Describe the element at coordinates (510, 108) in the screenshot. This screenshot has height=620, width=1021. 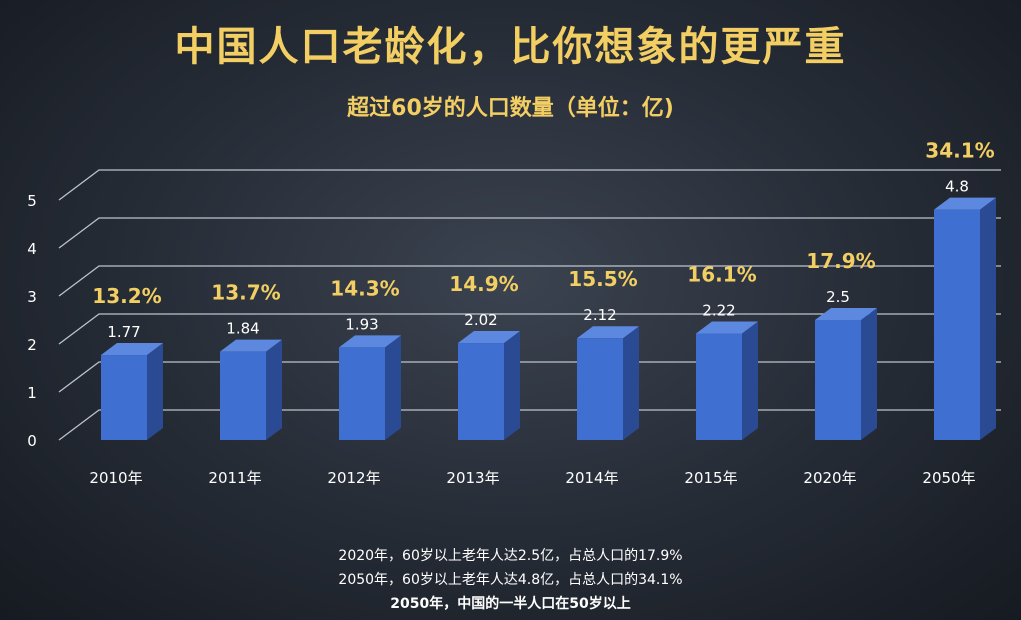
I see `chart-subtitle: 超过60岁的人口数量（单位：亿)` at that location.